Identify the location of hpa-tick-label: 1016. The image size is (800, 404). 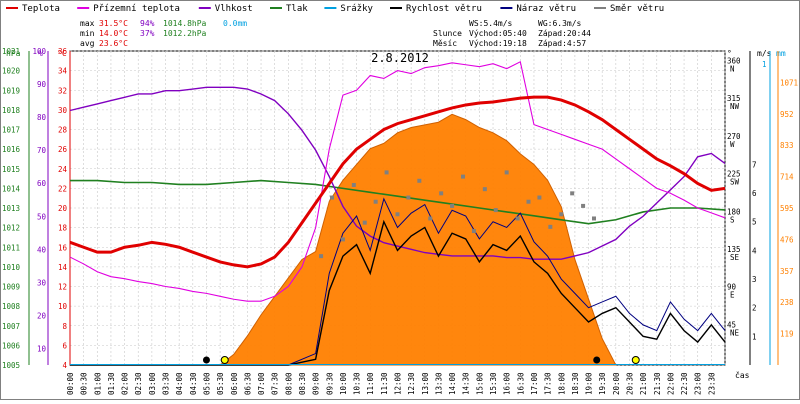
(11, 149).